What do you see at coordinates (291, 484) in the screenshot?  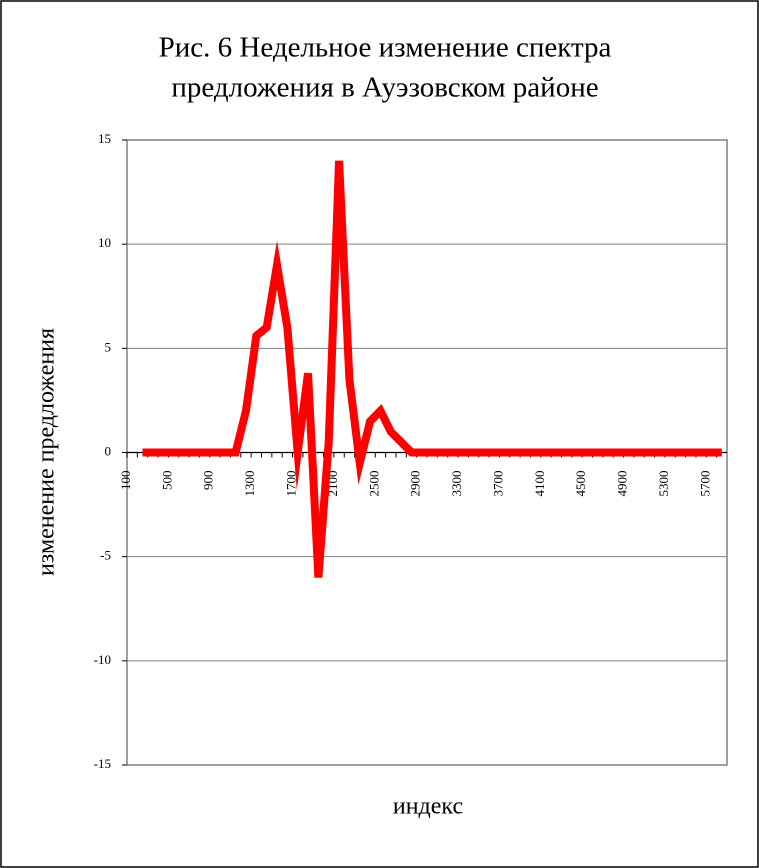 I see `x-tick-label: 1700` at bounding box center [291, 484].